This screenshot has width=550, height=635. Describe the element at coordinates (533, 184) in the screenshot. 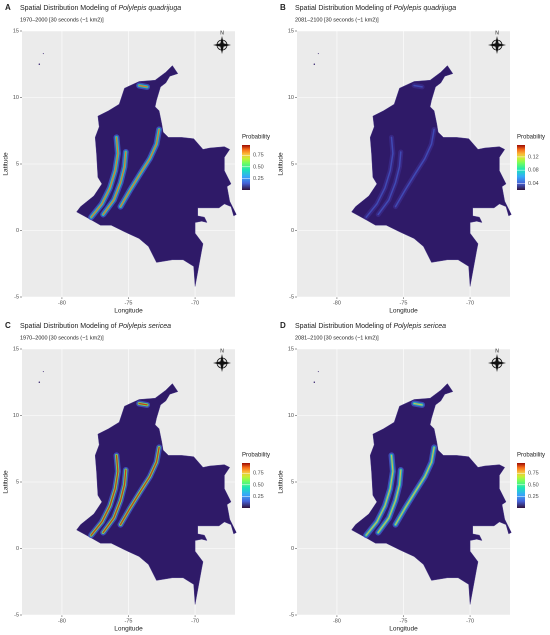

I see `legend-tick-label: 0.04` at that location.